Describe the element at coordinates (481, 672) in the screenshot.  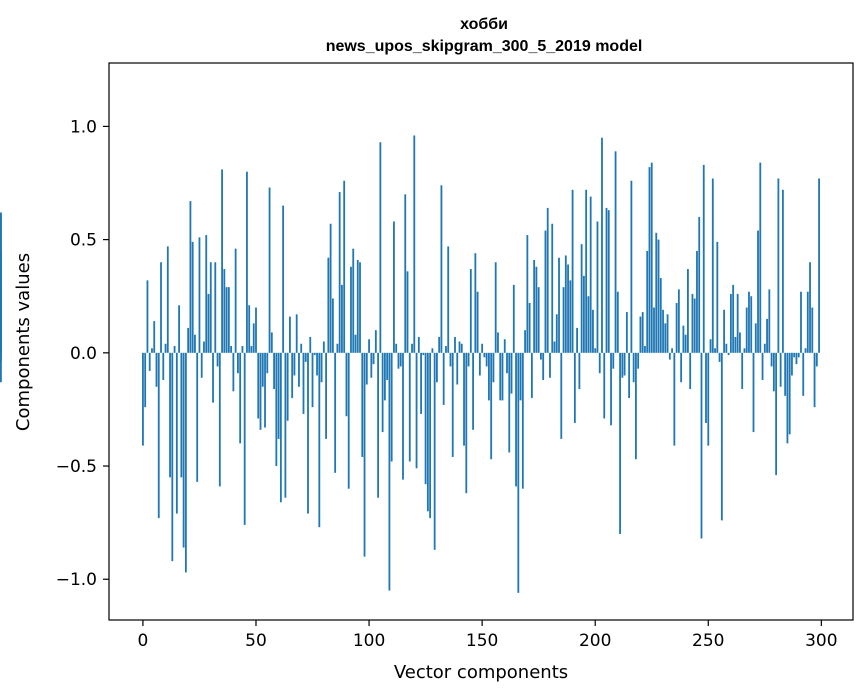
I see `x-axis-label: Vector components` at that location.